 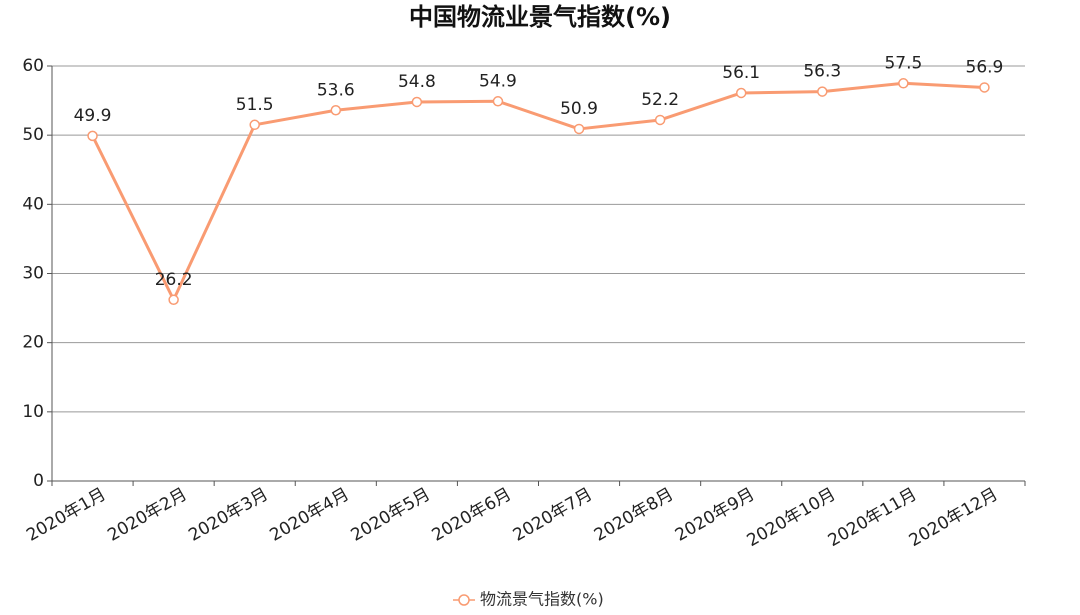 I want to click on data-label: 51.5, so click(x=255, y=105).